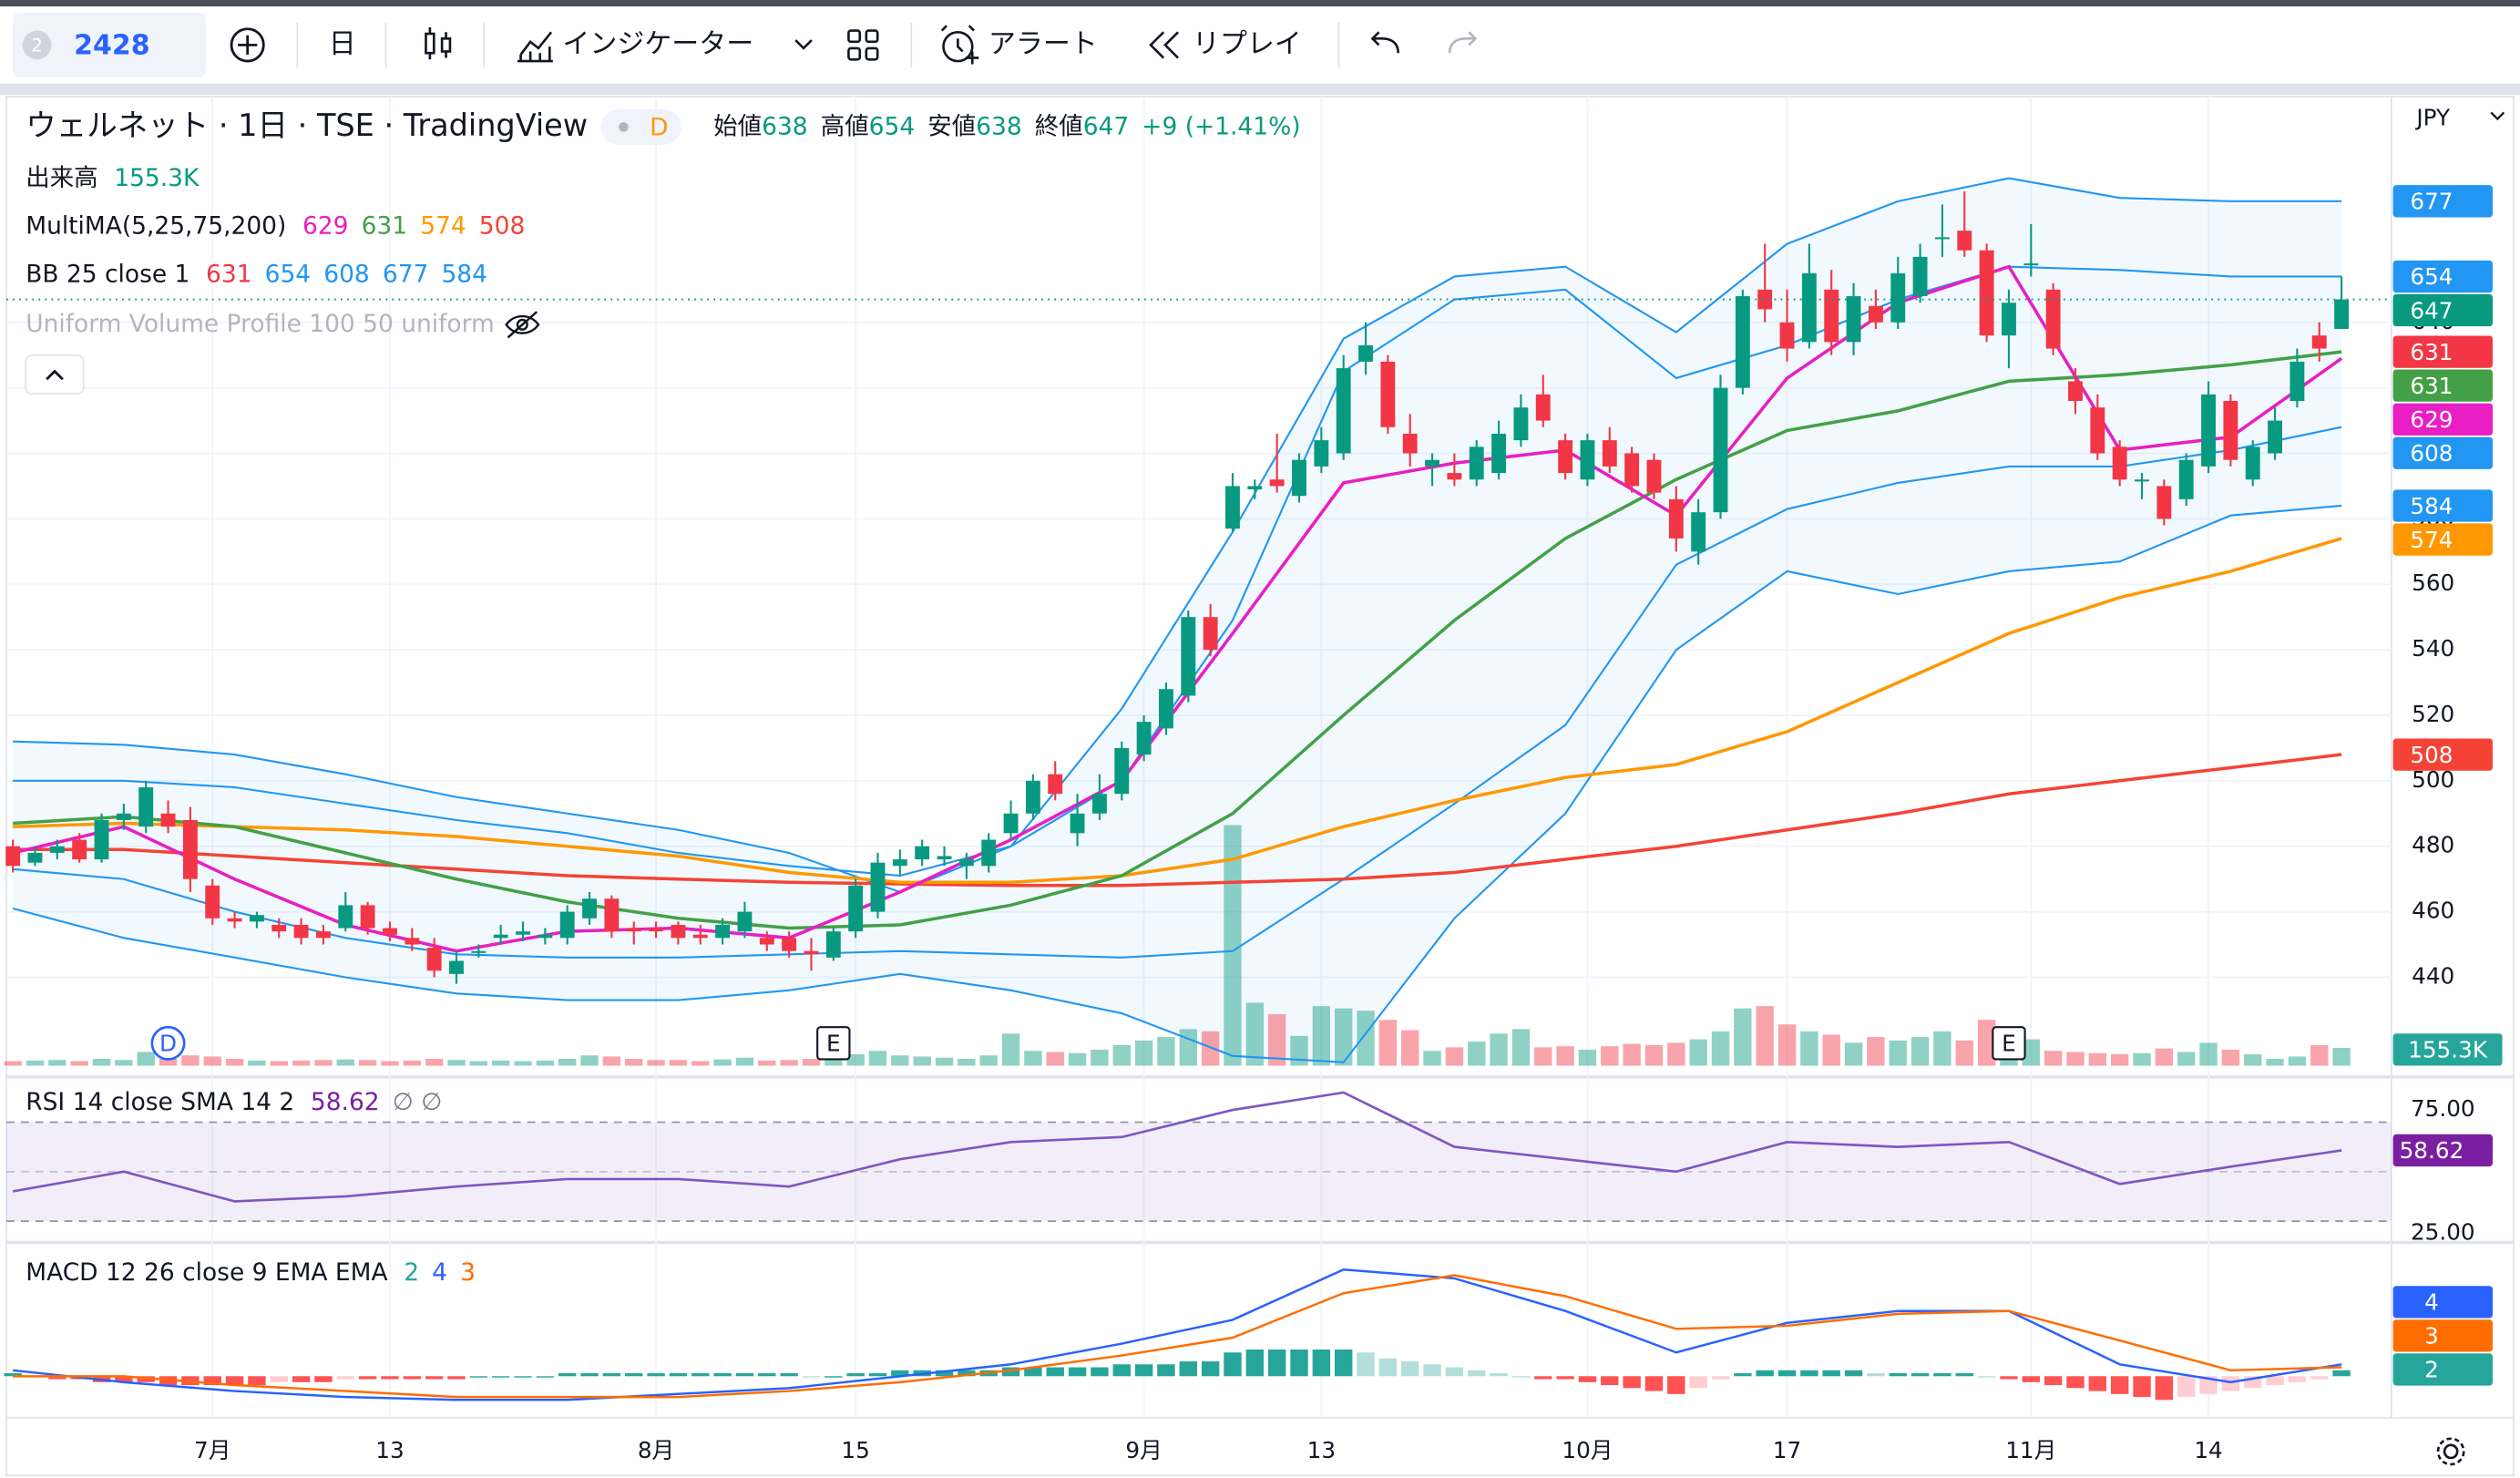 The width and height of the screenshot is (2520, 1478). I want to click on collapse-arrow, so click(55, 375).